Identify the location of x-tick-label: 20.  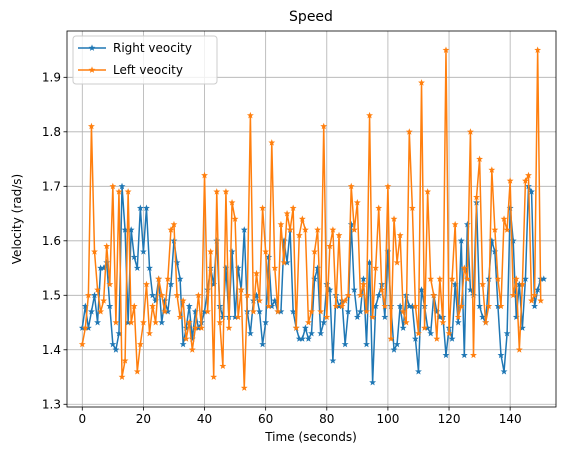
(143, 419).